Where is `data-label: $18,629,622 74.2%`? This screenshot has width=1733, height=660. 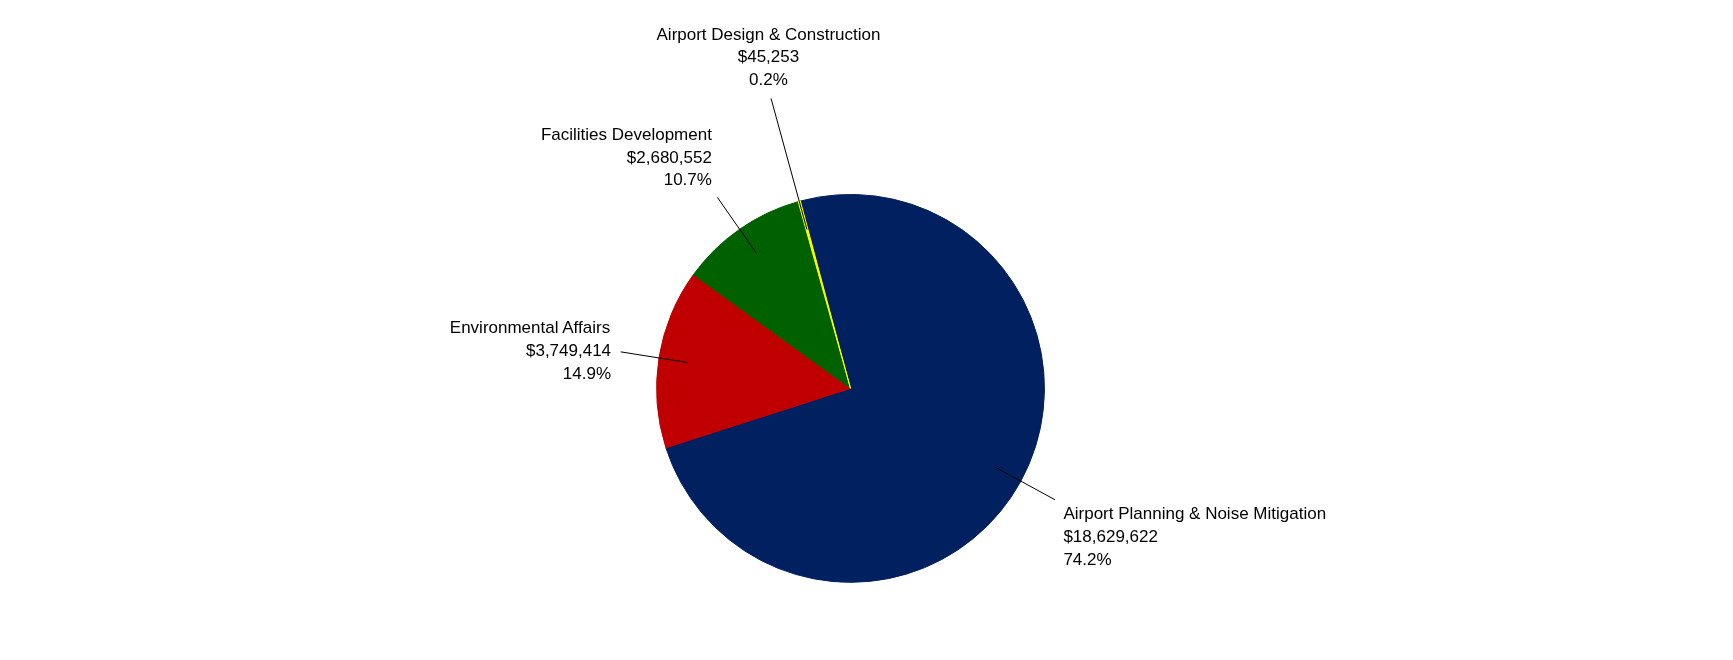
data-label: $18,629,622 74.2% is located at coordinates (1110, 548).